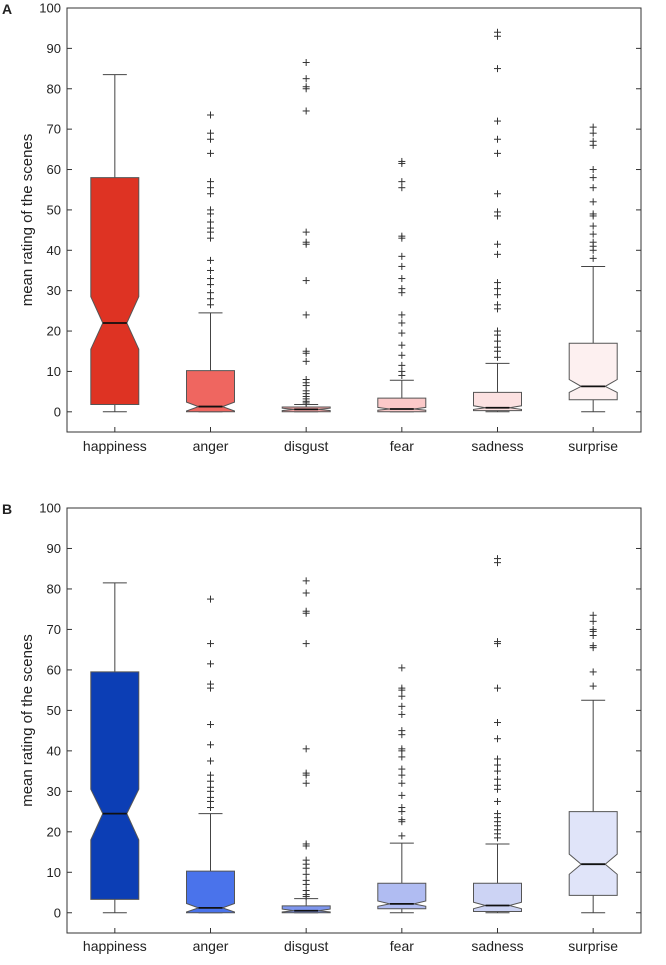 This screenshot has height=965, width=666. Describe the element at coordinates (497, 446) in the screenshot. I see `x-category-label: sadness` at that location.